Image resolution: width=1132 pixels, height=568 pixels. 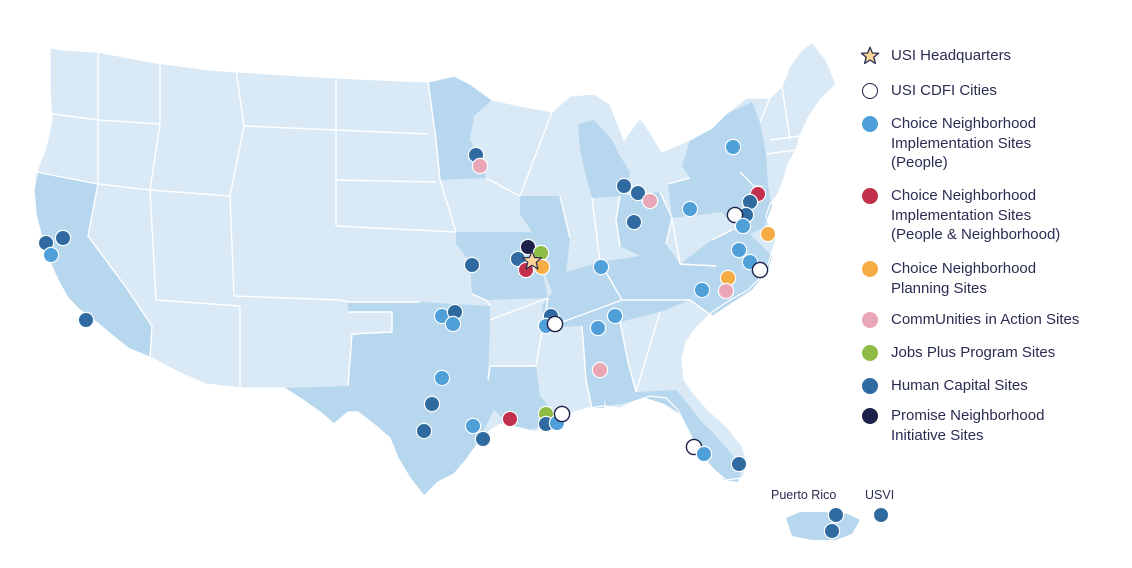 I want to click on legend-item-cdfi: USI CDFI Cities, so click(x=928, y=91).